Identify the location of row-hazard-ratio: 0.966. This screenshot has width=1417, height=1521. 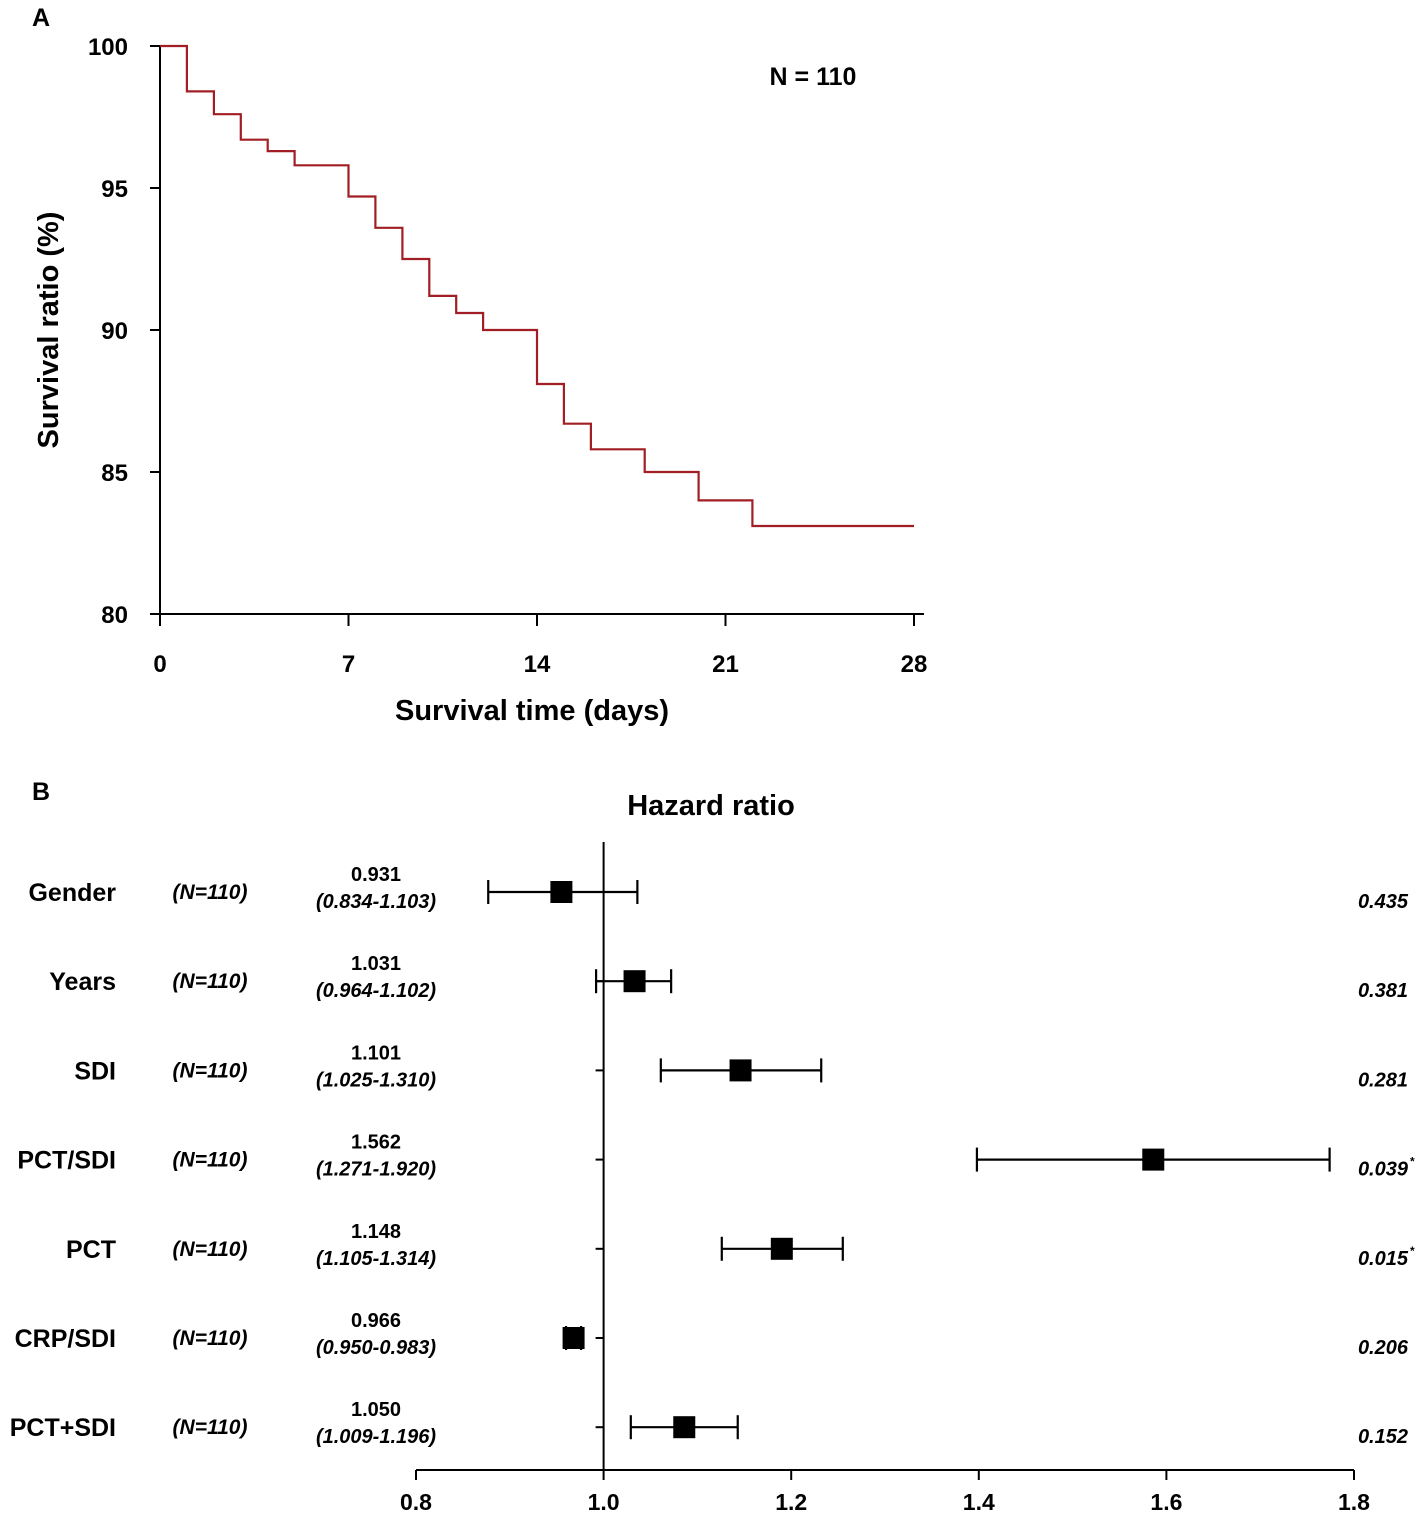
(376, 1321).